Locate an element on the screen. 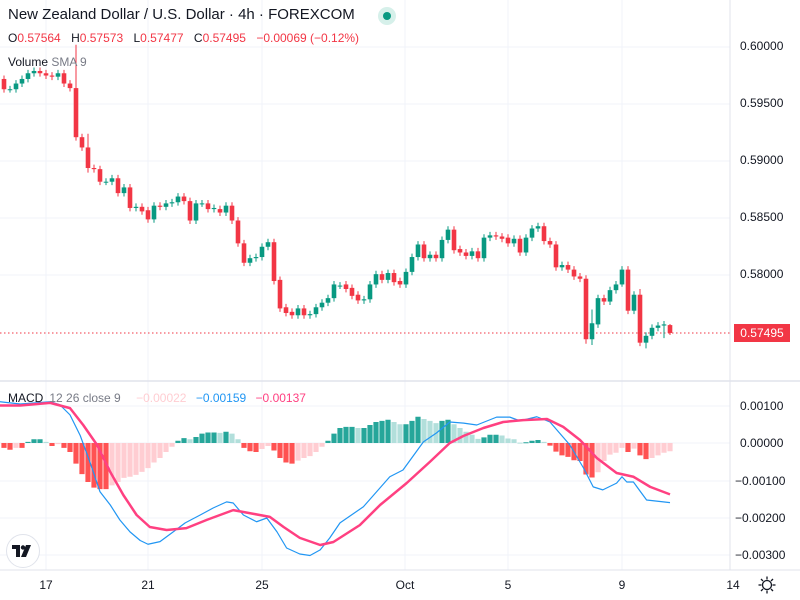  chart-settings-icon is located at coordinates (767, 585).